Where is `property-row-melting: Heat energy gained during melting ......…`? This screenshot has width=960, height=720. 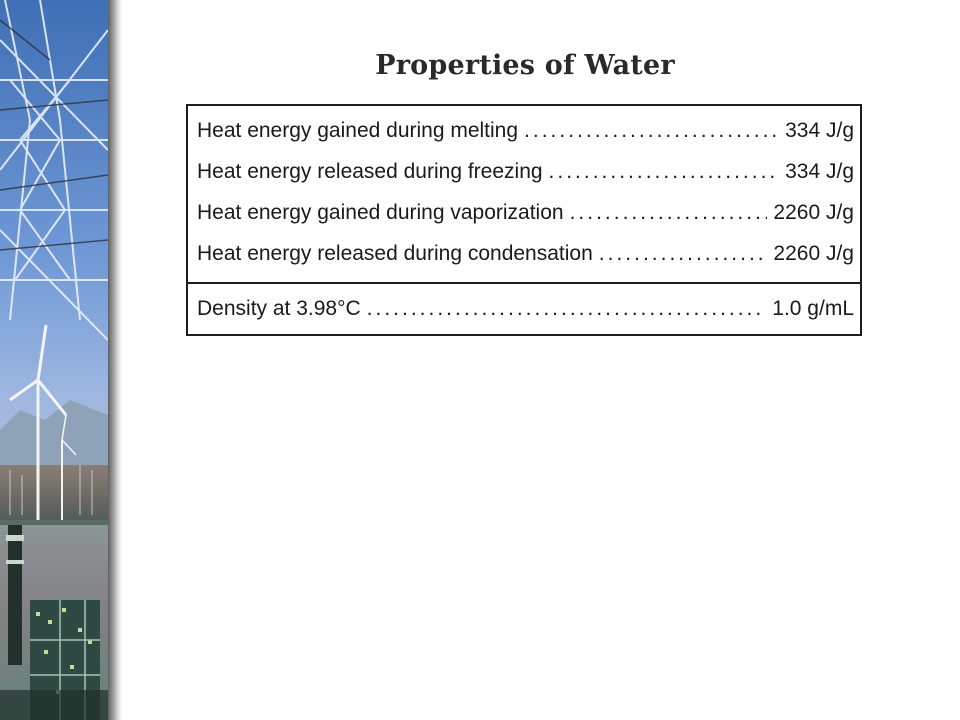
property-row-melting: Heat energy gained during melting ......… is located at coordinates (525, 131).